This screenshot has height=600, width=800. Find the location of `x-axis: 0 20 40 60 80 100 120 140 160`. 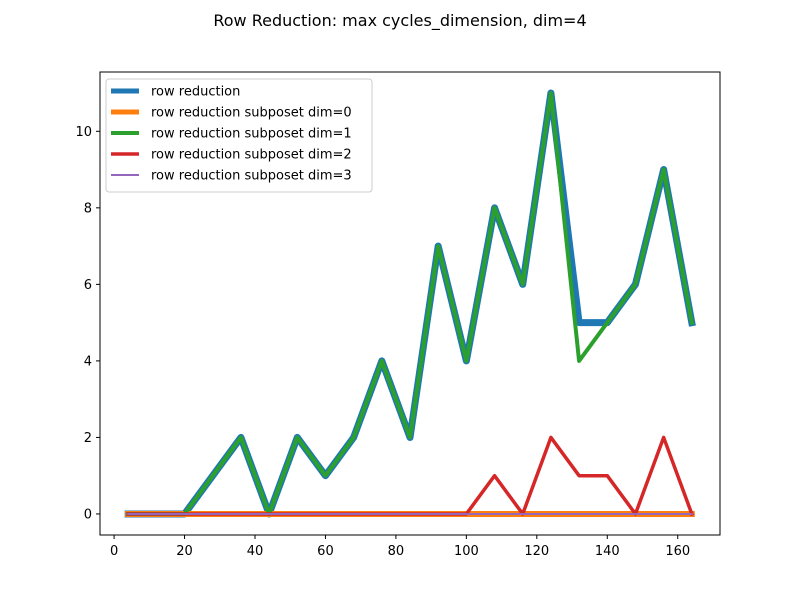

x-axis: 0 20 40 60 80 100 120 140 160 is located at coordinates (400, 547).